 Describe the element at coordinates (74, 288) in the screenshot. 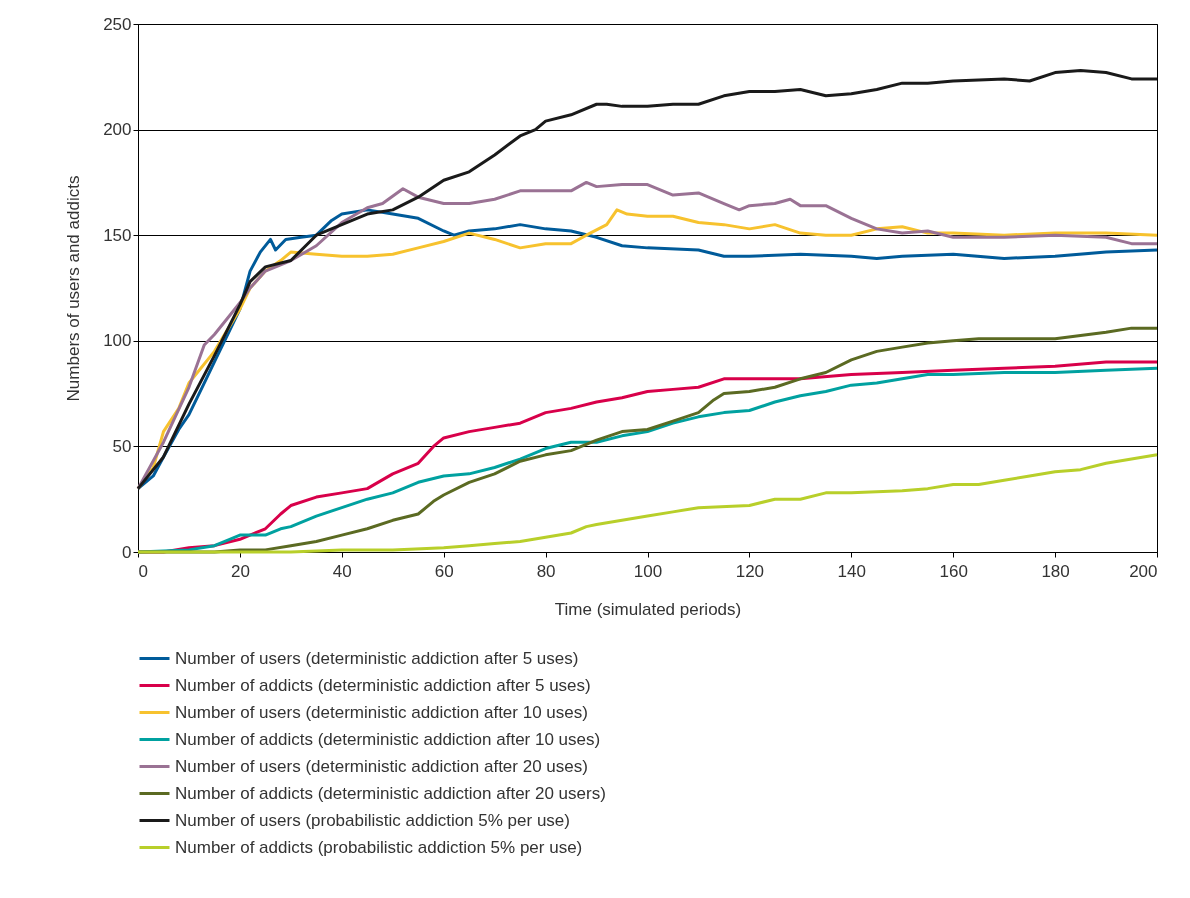

I see `y-axis-title: Numbers of users and addicts` at that location.